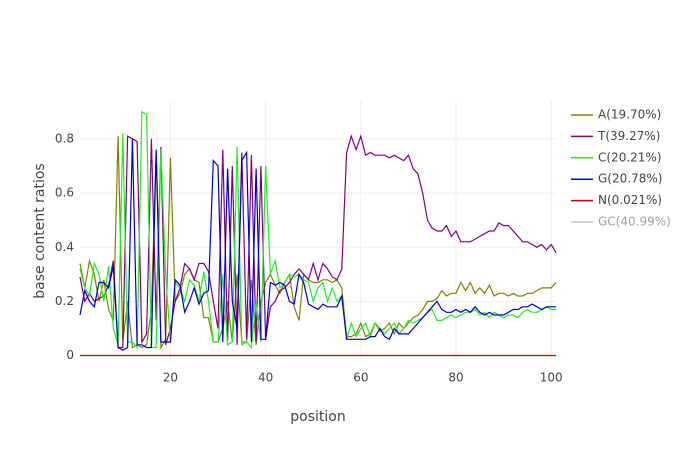  I want to click on x-axis-title: position, so click(317, 417).